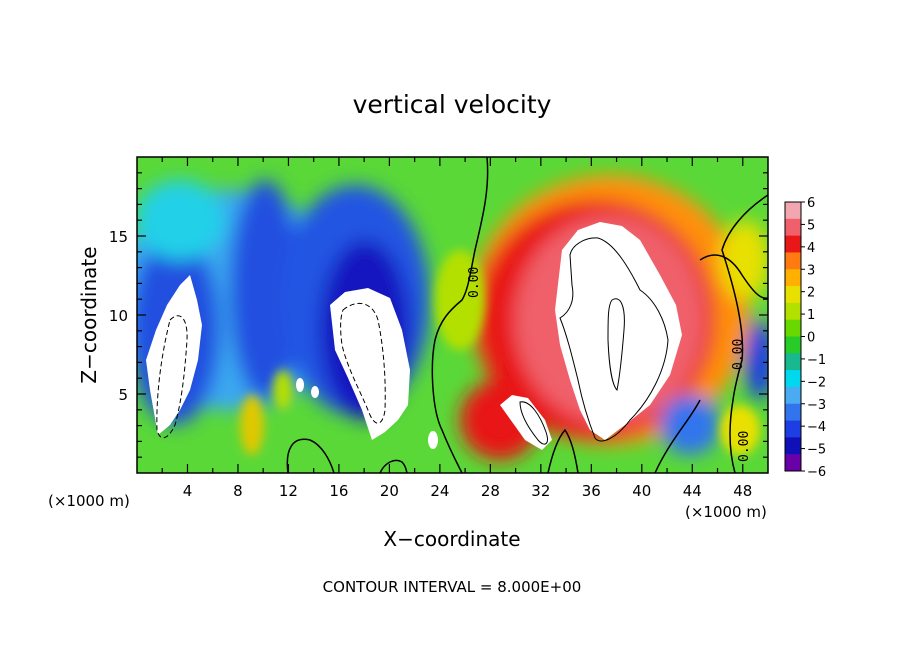 The height and width of the screenshot is (654, 904). Describe the element at coordinates (490, 491) in the screenshot. I see `x-tick-label: 28` at that location.